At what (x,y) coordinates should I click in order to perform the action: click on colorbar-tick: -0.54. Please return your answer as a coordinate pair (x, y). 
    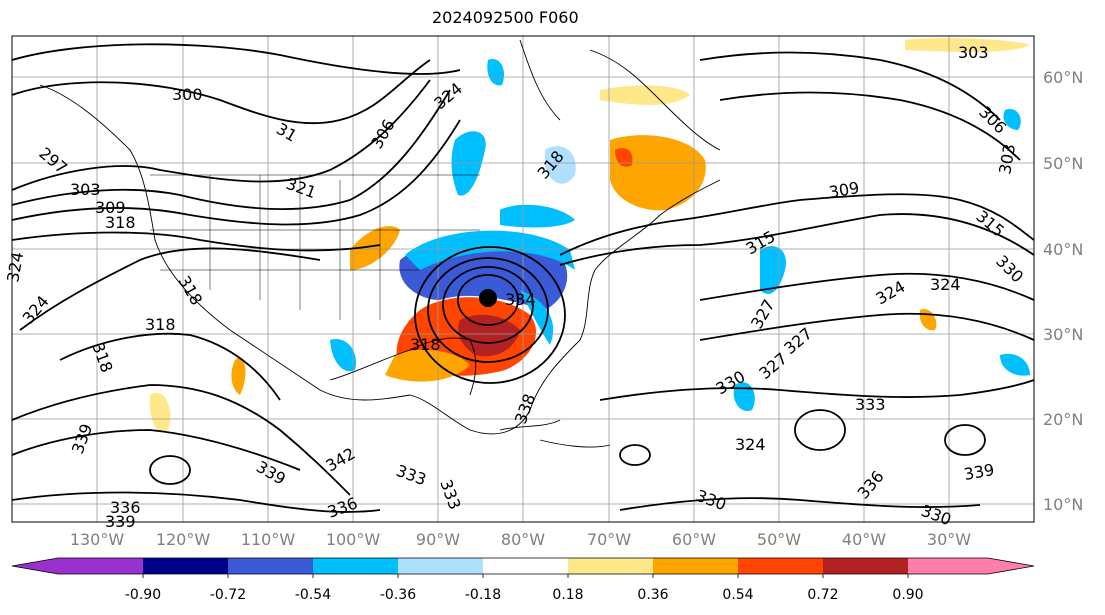
    Looking at the image, I should click on (313, 595).